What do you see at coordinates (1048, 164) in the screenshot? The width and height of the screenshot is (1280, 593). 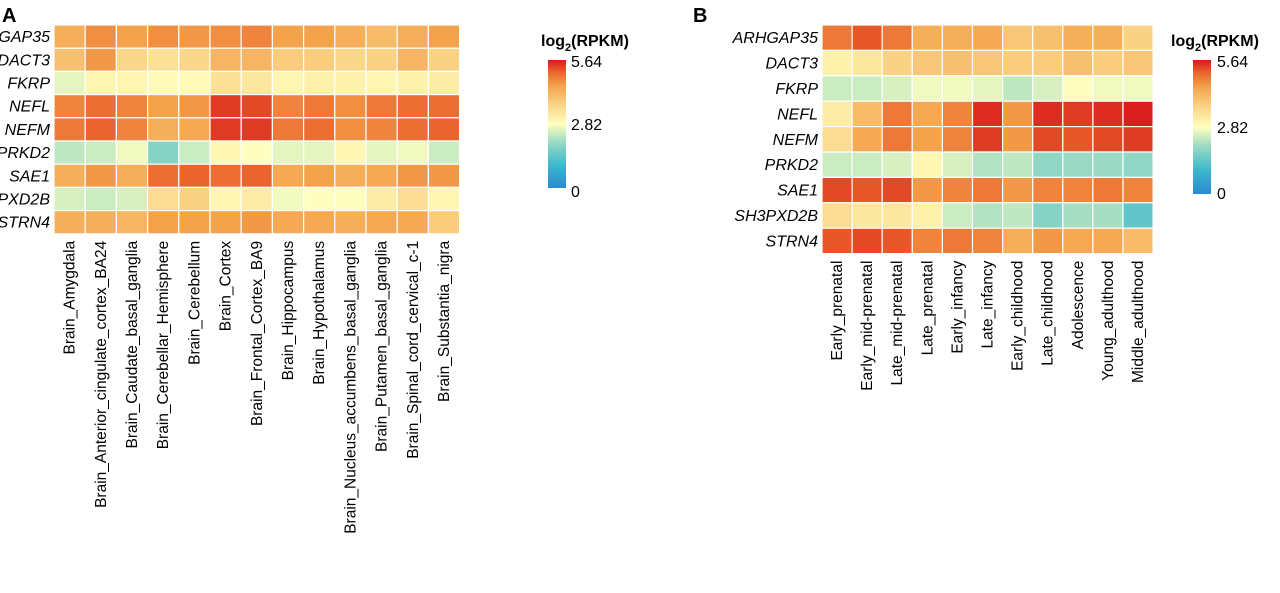 I see `heatmap-cell-prkd2-late-childhood` at bounding box center [1048, 164].